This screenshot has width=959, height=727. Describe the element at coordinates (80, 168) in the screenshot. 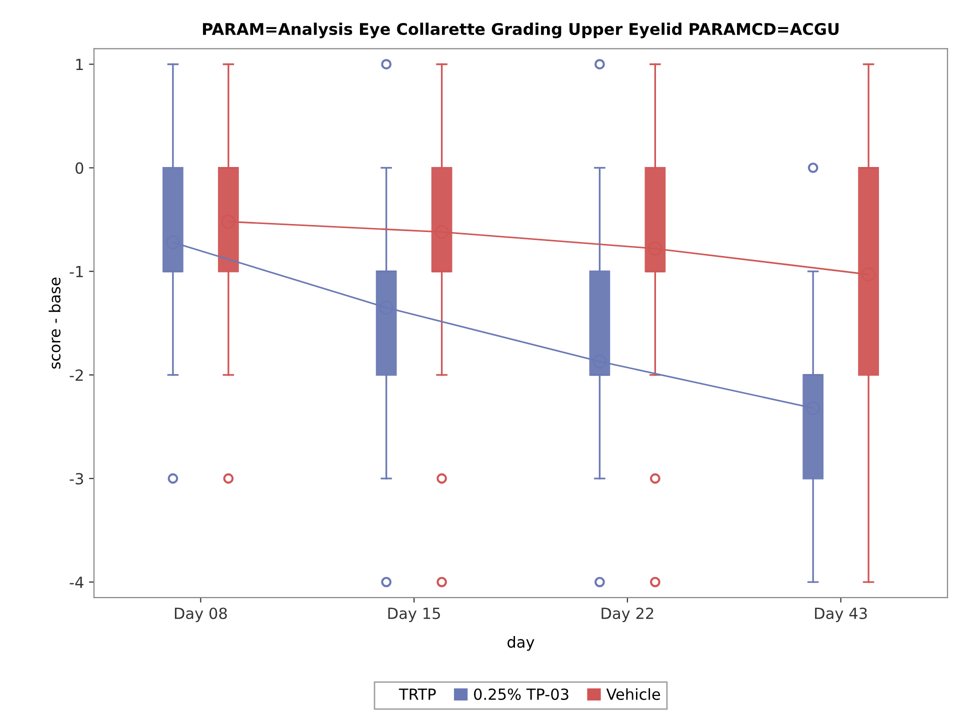

I see `y-tick-label: 0` at that location.